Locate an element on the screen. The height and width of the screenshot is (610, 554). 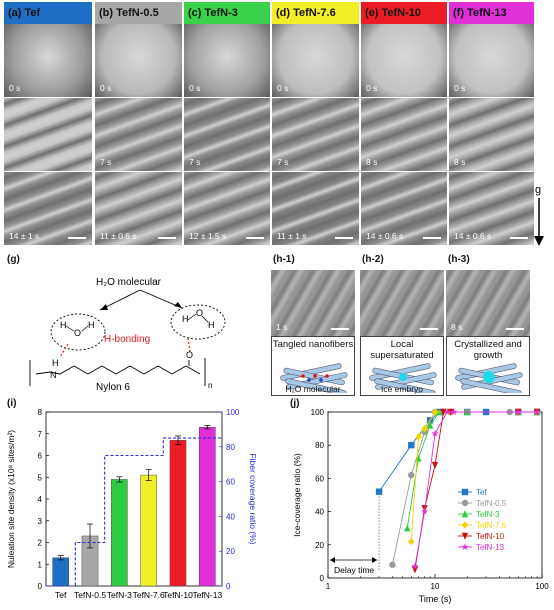
ice-embryo is located at coordinates (403, 377).